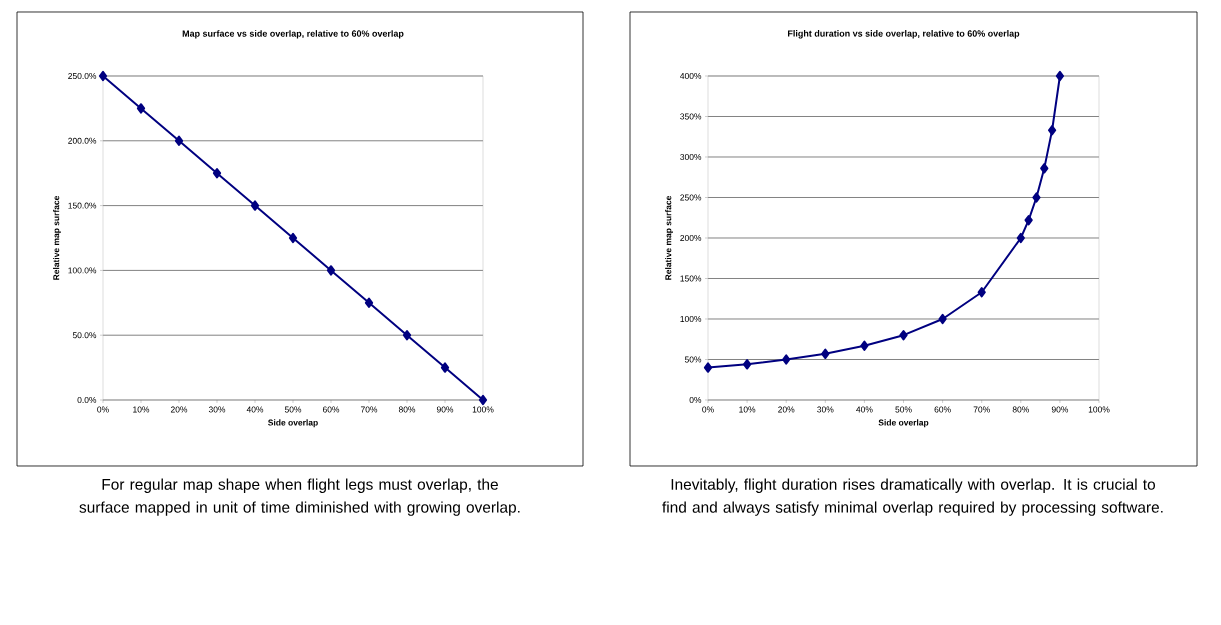 Image resolution: width=1221 pixels, height=625 pixels. Describe the element at coordinates (691, 157) in the screenshot. I see `y-tick-label: 300%` at that location.